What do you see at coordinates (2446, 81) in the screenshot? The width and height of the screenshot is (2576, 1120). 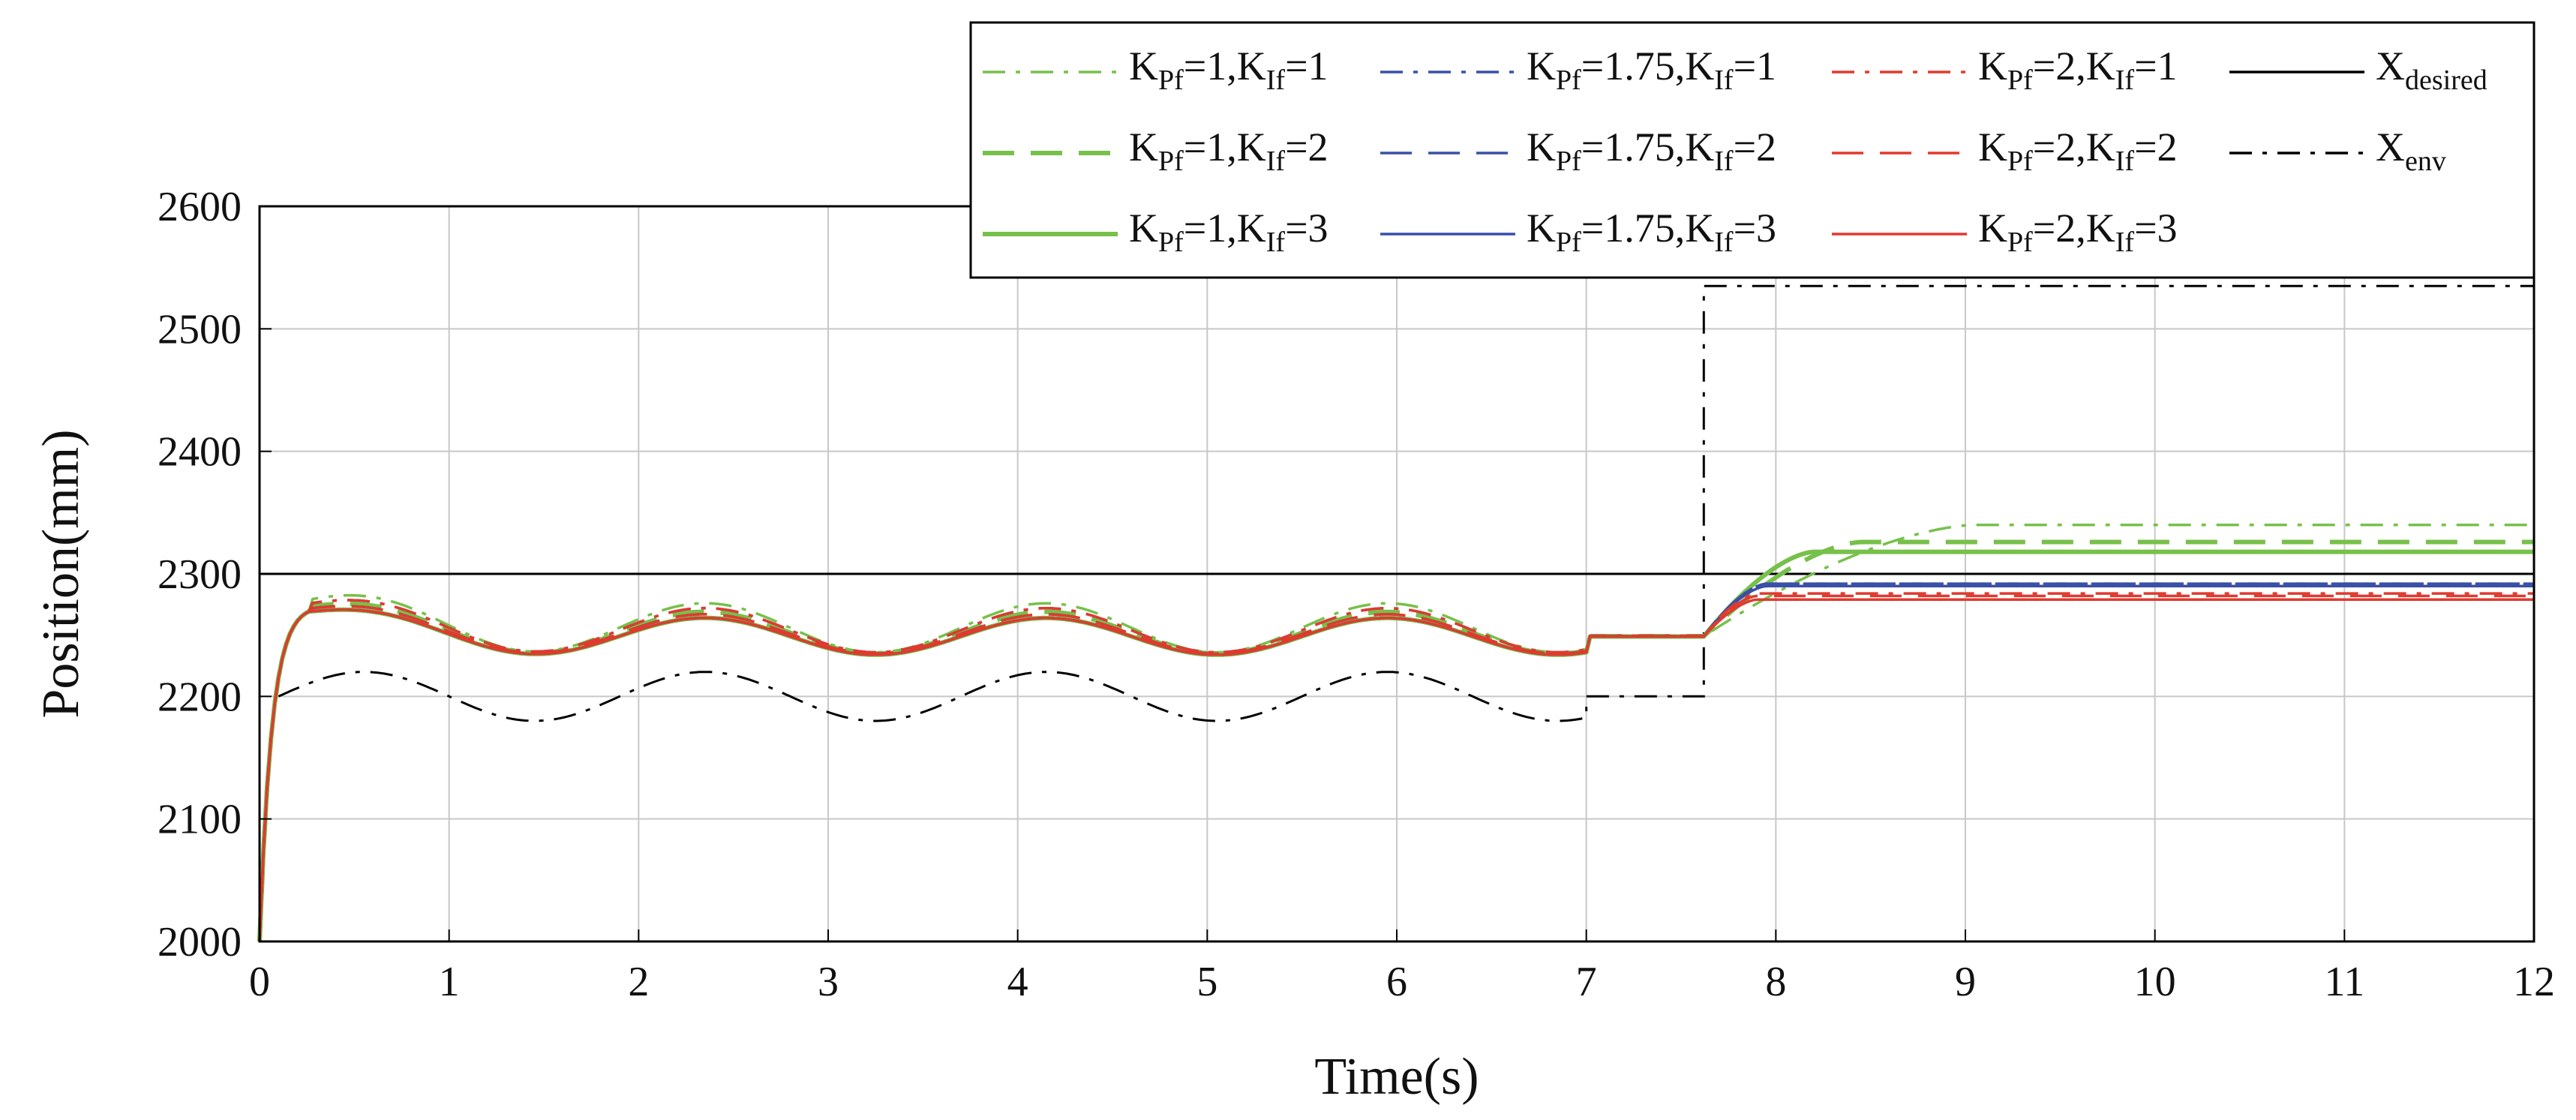 I see `legend-label-part: desired` at bounding box center [2446, 81].